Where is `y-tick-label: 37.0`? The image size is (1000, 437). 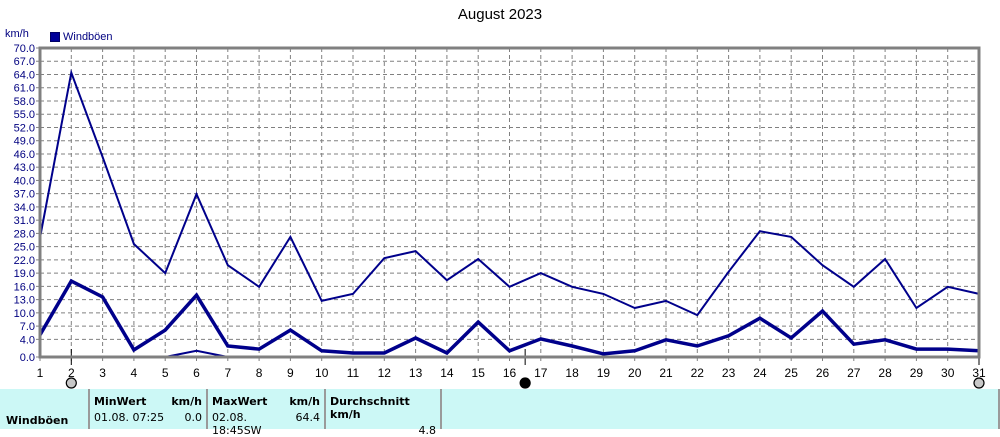 y-tick-label: 37.0 is located at coordinates (24, 195).